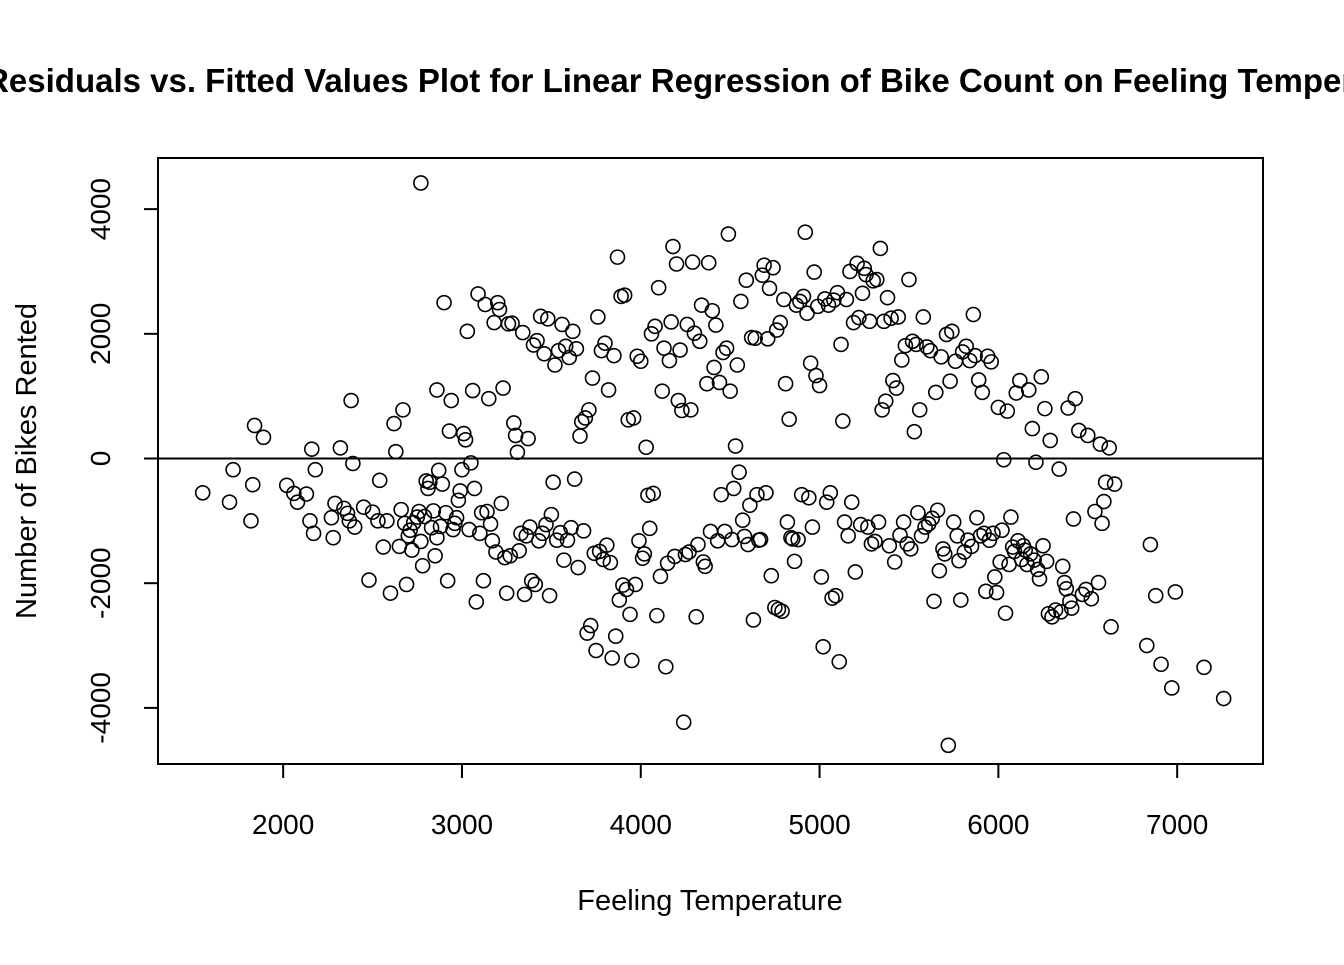 The image size is (1344, 965). What do you see at coordinates (641, 824) in the screenshot?
I see `x-tick-label: 4000` at bounding box center [641, 824].